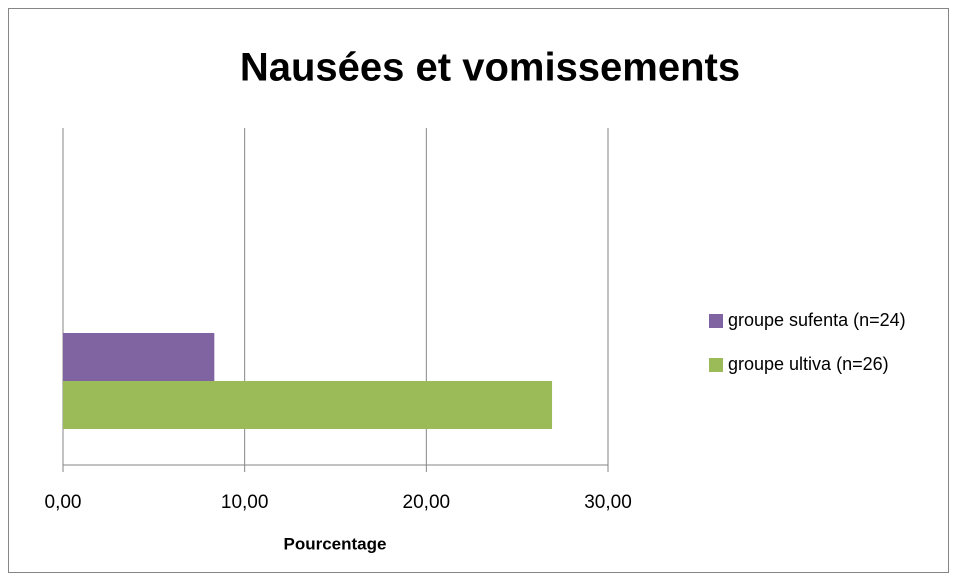 The width and height of the screenshot is (957, 586). I want to click on x-tick-label: 20,00, so click(427, 502).